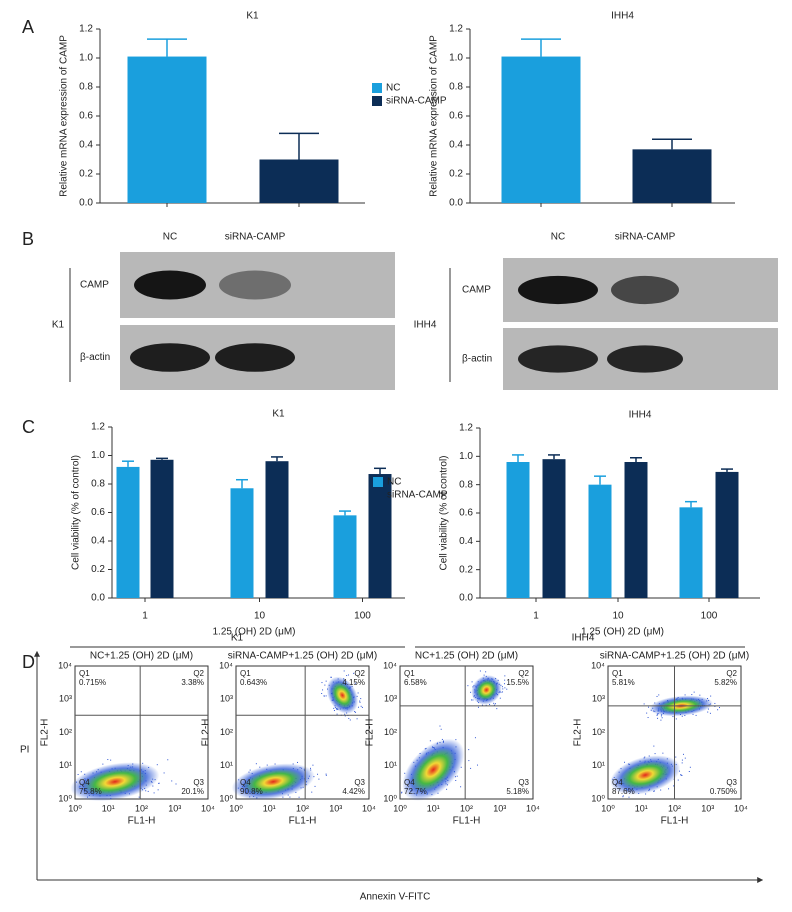 The height and width of the screenshot is (912, 792). What do you see at coordinates (466, 569) in the screenshot?
I see `y-tick-label: 0.2` at bounding box center [466, 569].